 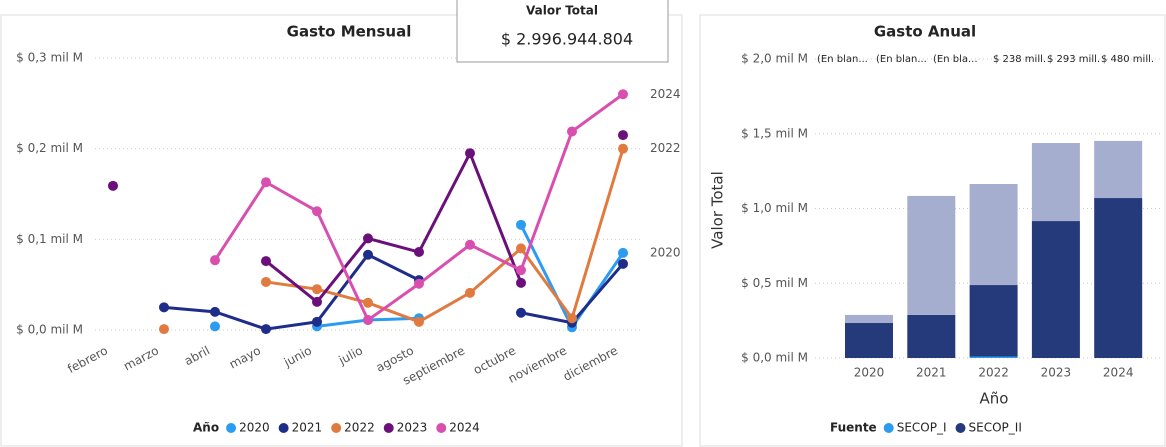 What do you see at coordinates (994, 399) in the screenshot?
I see `x-axis-label: Año` at bounding box center [994, 399].